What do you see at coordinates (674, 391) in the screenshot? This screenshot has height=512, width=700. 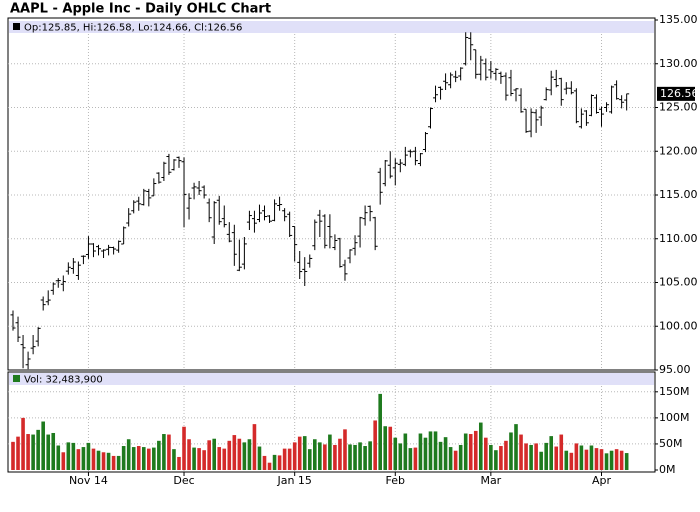 I see `volume-tick-label: 150M` at bounding box center [674, 391].